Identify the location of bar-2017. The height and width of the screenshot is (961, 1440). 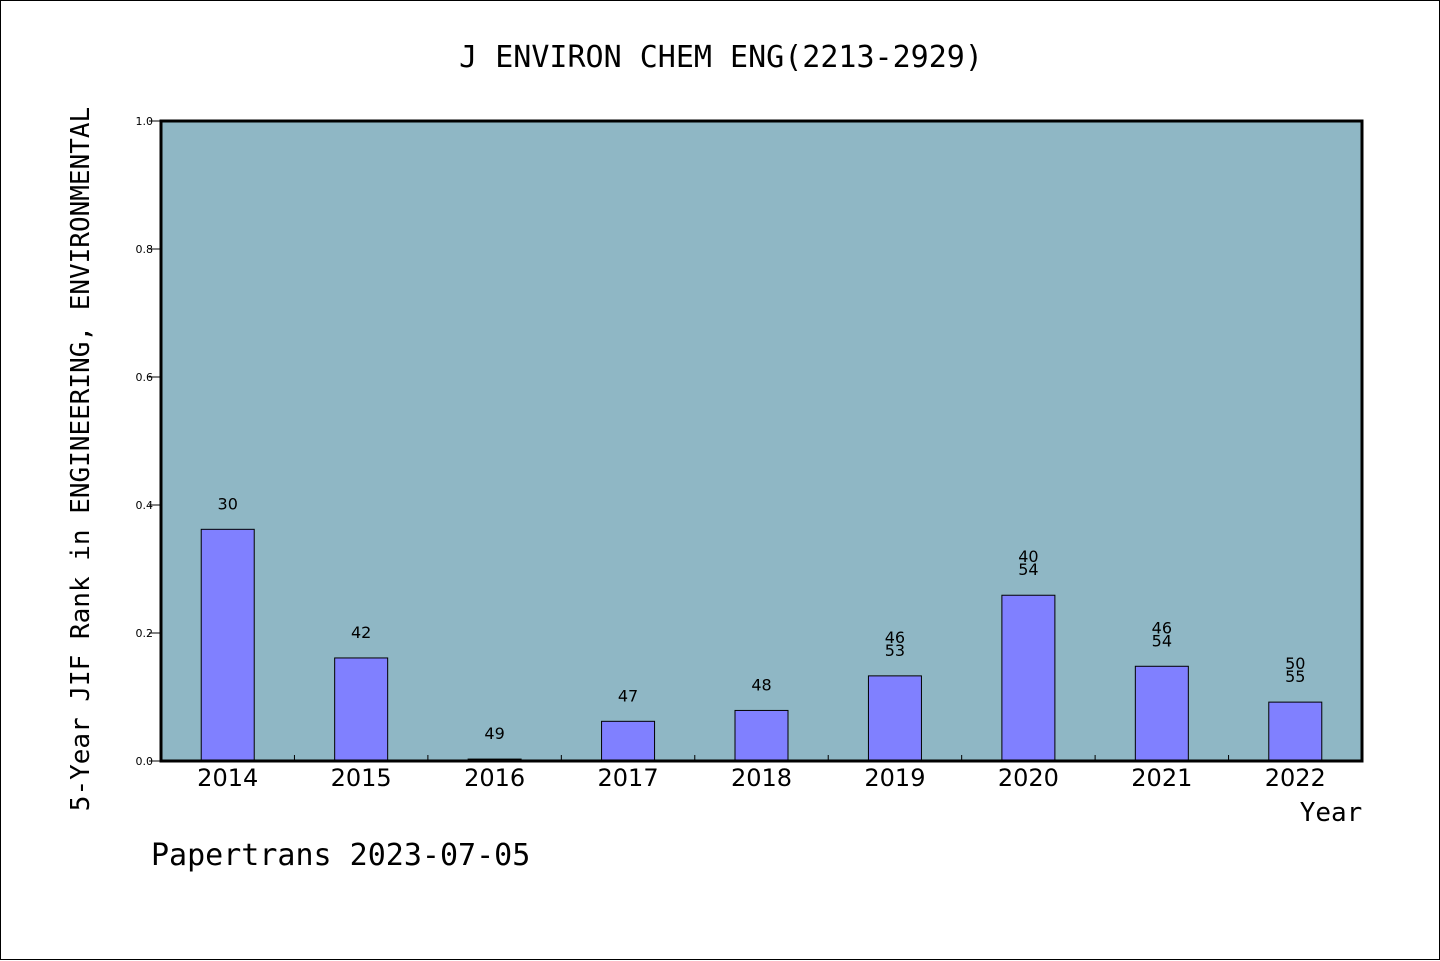
(628, 741).